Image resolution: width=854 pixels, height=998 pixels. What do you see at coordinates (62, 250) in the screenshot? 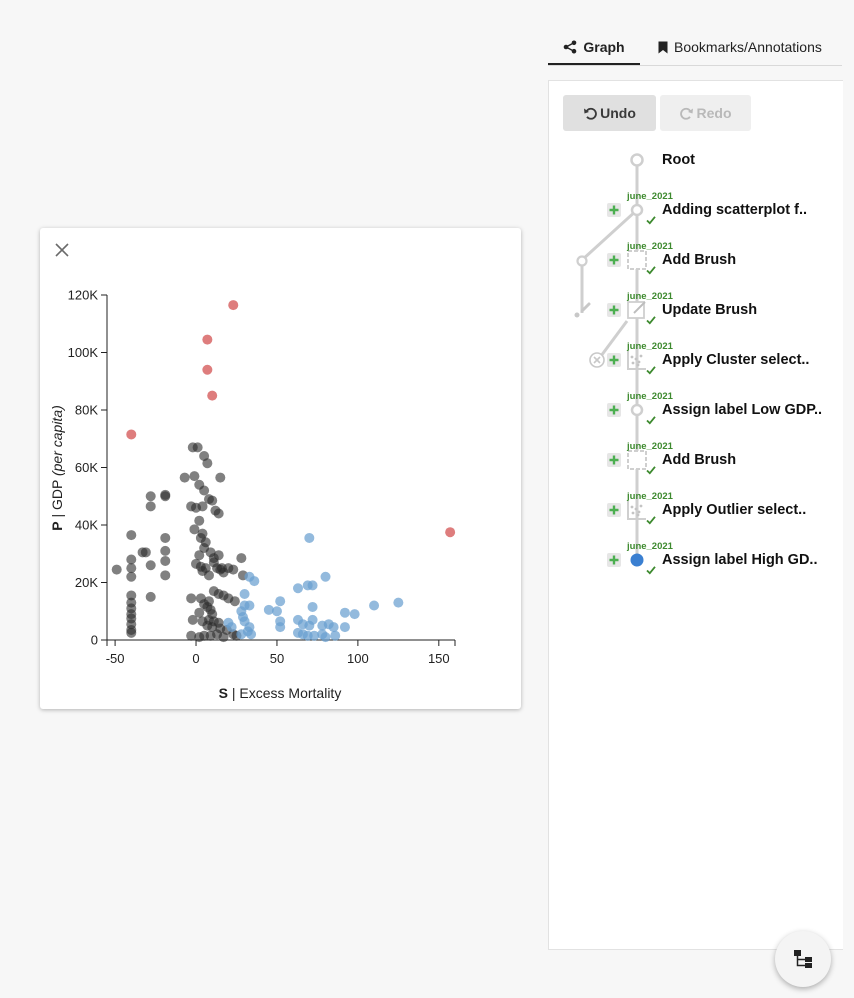
I see `close-icon` at bounding box center [62, 250].